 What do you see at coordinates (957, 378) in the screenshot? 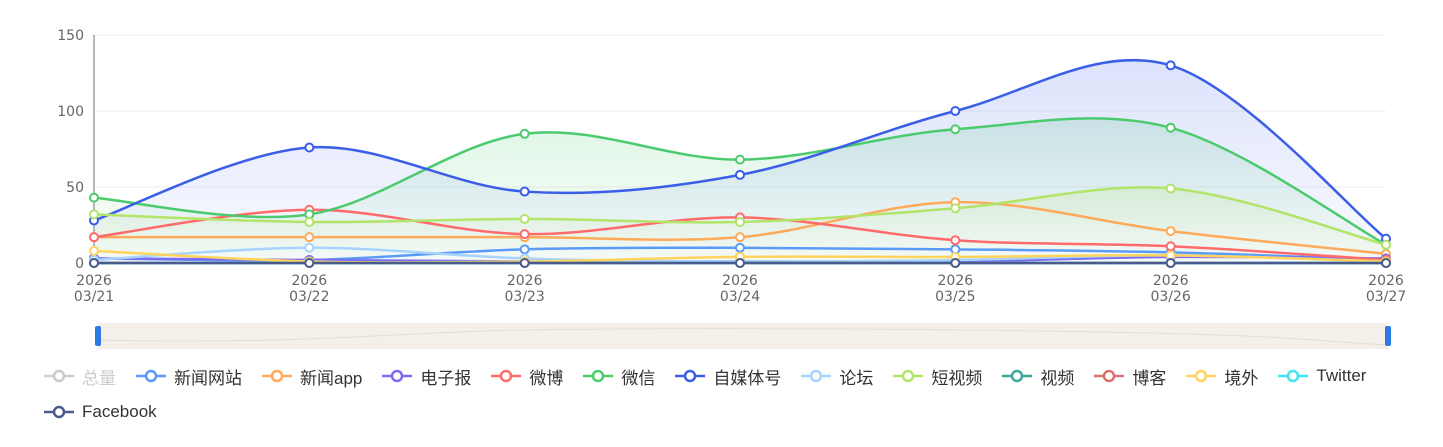
I see `legend-label: 短视频` at bounding box center [957, 378].